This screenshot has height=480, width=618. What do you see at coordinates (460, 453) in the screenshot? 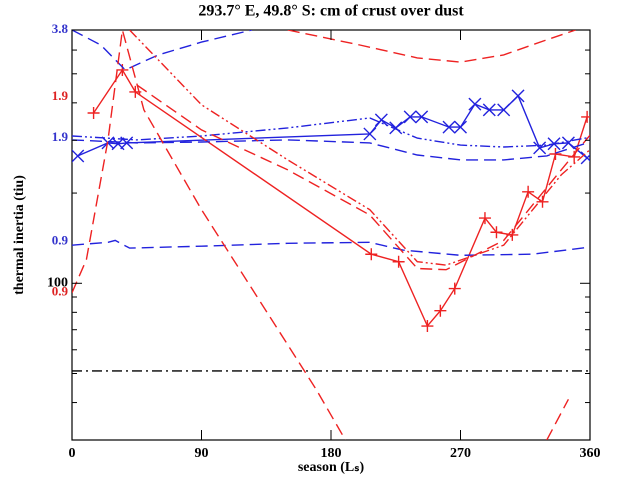
I see `x-tick-label: 270` at bounding box center [460, 453].